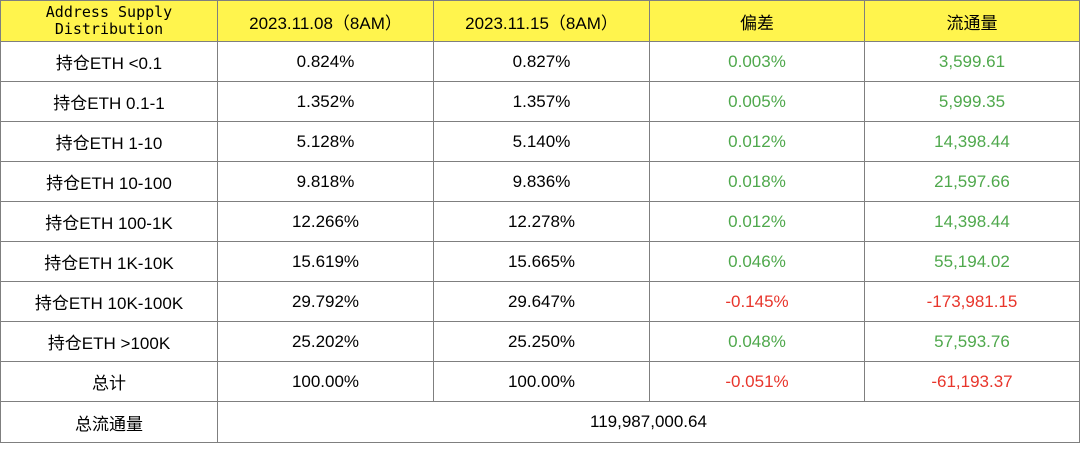 This screenshot has width=1080, height=450. I want to click on table-row: 持仓ETH 10-100 9.818% 9.836% 0.018% 21,597.66, so click(540, 181).